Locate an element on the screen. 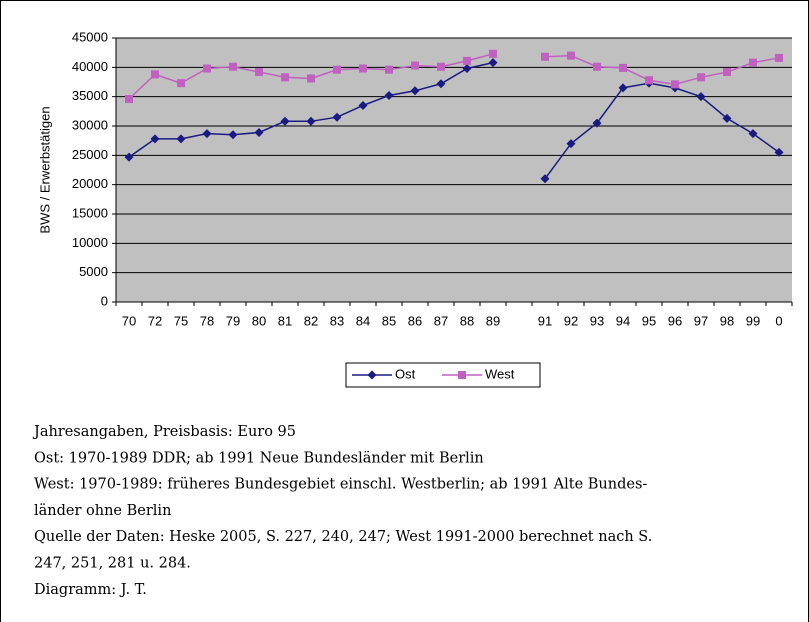 The width and height of the screenshot is (809, 622). x-tick-label: 91 is located at coordinates (545, 320).